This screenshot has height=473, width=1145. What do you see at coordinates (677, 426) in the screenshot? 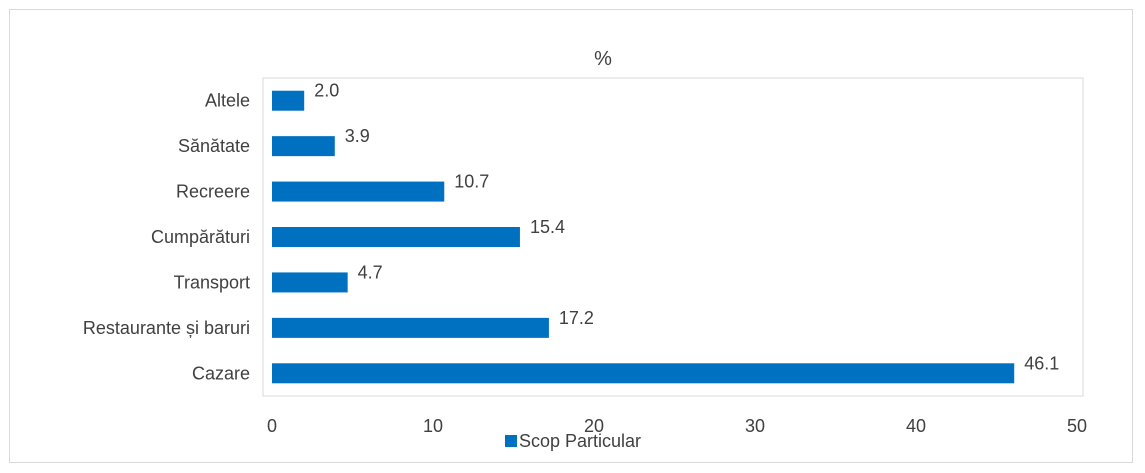
I see `x-axis-ticks: 0 10 20 30 40 50` at bounding box center [677, 426].